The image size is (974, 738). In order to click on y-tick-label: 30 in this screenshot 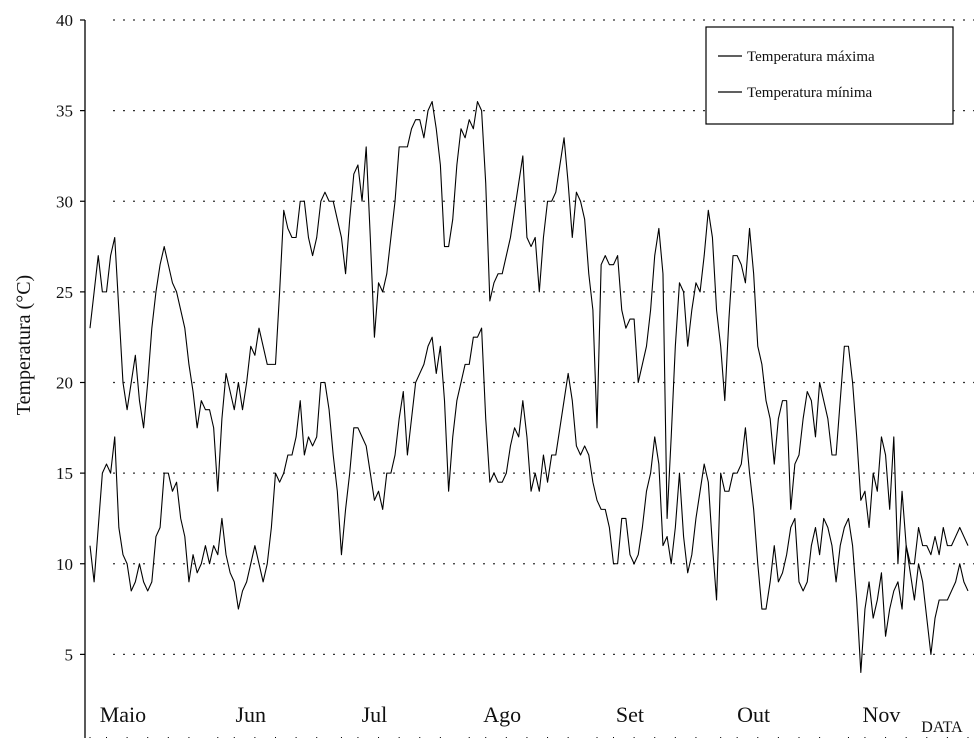, I will do `click(64, 201)`.